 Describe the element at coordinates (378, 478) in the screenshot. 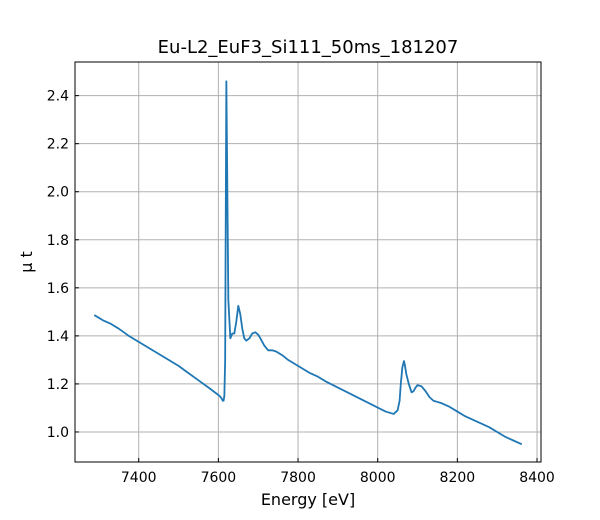

I see `x-tick-label: 8000` at that location.